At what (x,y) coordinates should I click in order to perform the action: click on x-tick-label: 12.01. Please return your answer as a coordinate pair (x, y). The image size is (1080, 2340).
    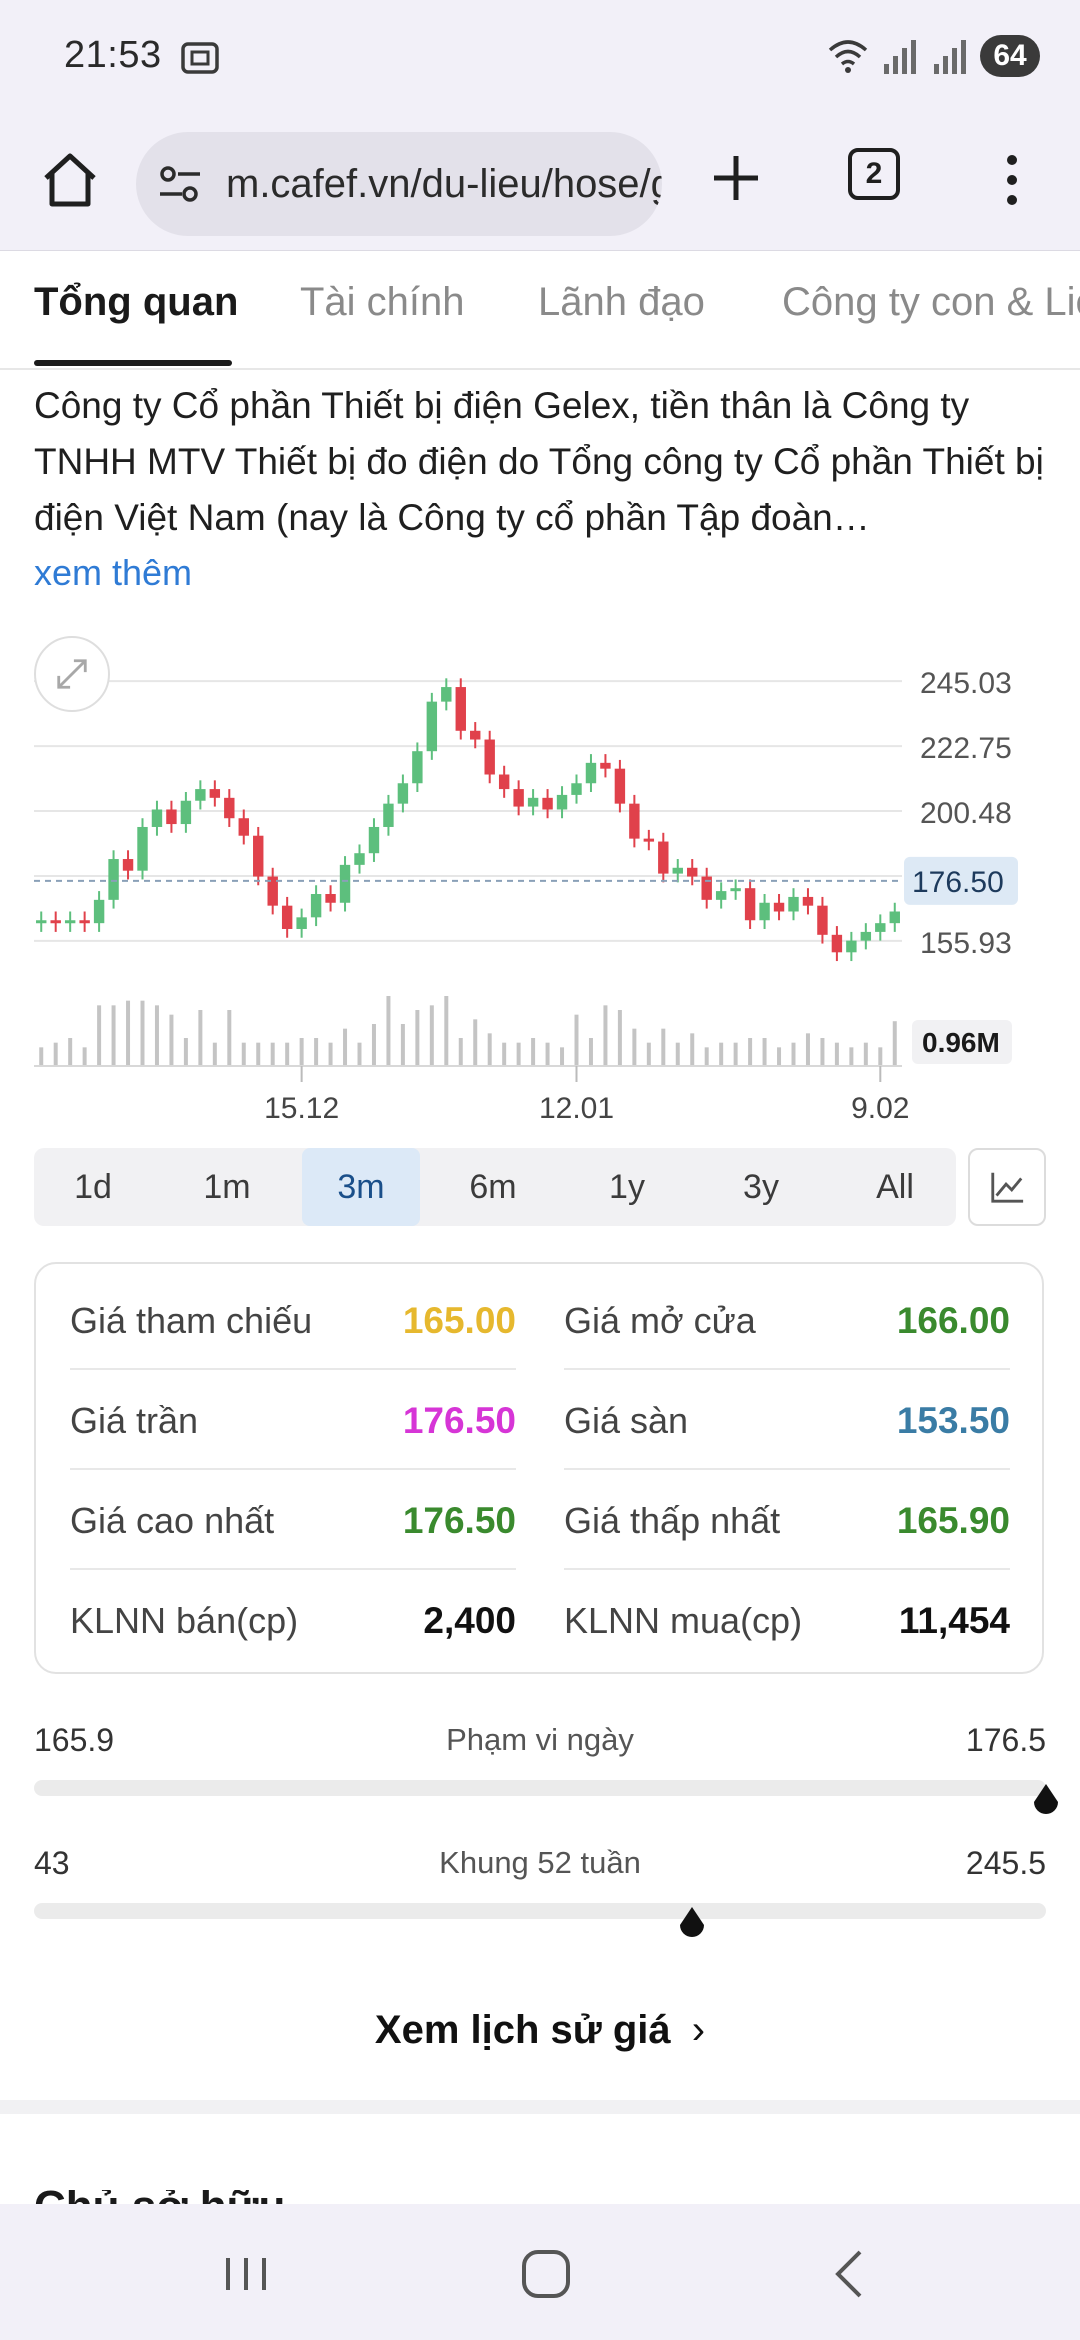
    Looking at the image, I should click on (576, 1108).